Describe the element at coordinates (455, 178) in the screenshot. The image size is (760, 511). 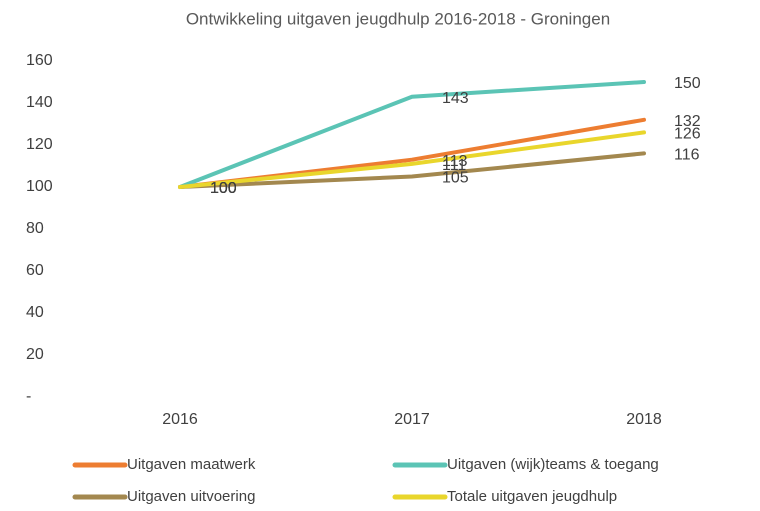
I see `data-label: 105` at that location.